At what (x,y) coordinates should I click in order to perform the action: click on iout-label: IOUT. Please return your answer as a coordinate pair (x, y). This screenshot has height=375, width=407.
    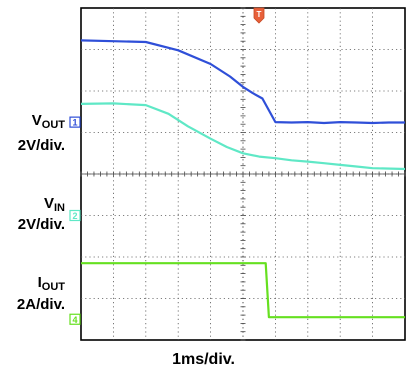
    Looking at the image, I should click on (51, 285).